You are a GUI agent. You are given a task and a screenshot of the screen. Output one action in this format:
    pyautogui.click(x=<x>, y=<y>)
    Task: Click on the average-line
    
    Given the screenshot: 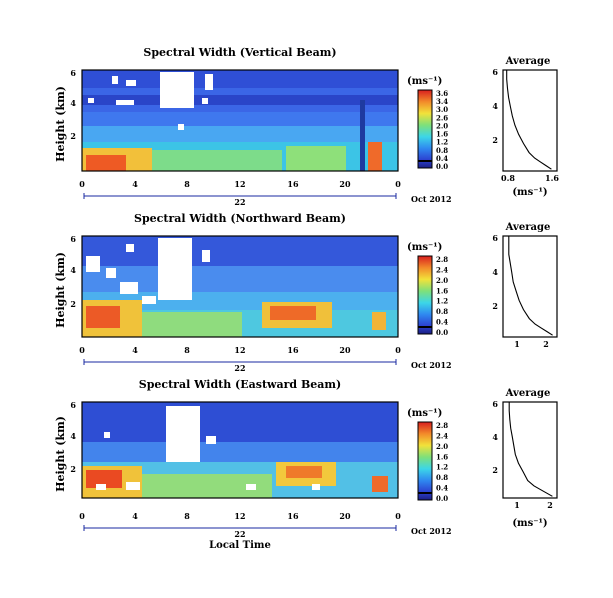 What is the action you would take?
    pyautogui.click(x=529, y=120)
    